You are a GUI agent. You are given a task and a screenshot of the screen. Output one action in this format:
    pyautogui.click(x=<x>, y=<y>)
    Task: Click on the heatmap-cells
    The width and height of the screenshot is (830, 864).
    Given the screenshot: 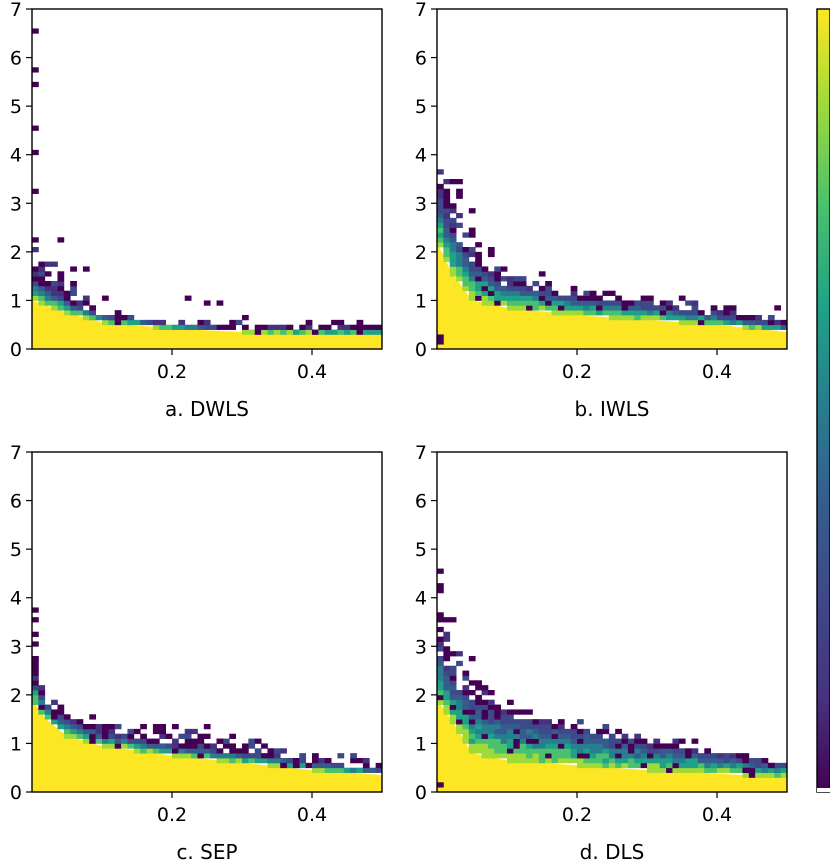 What is the action you would take?
    pyautogui.click(x=612, y=690)
    